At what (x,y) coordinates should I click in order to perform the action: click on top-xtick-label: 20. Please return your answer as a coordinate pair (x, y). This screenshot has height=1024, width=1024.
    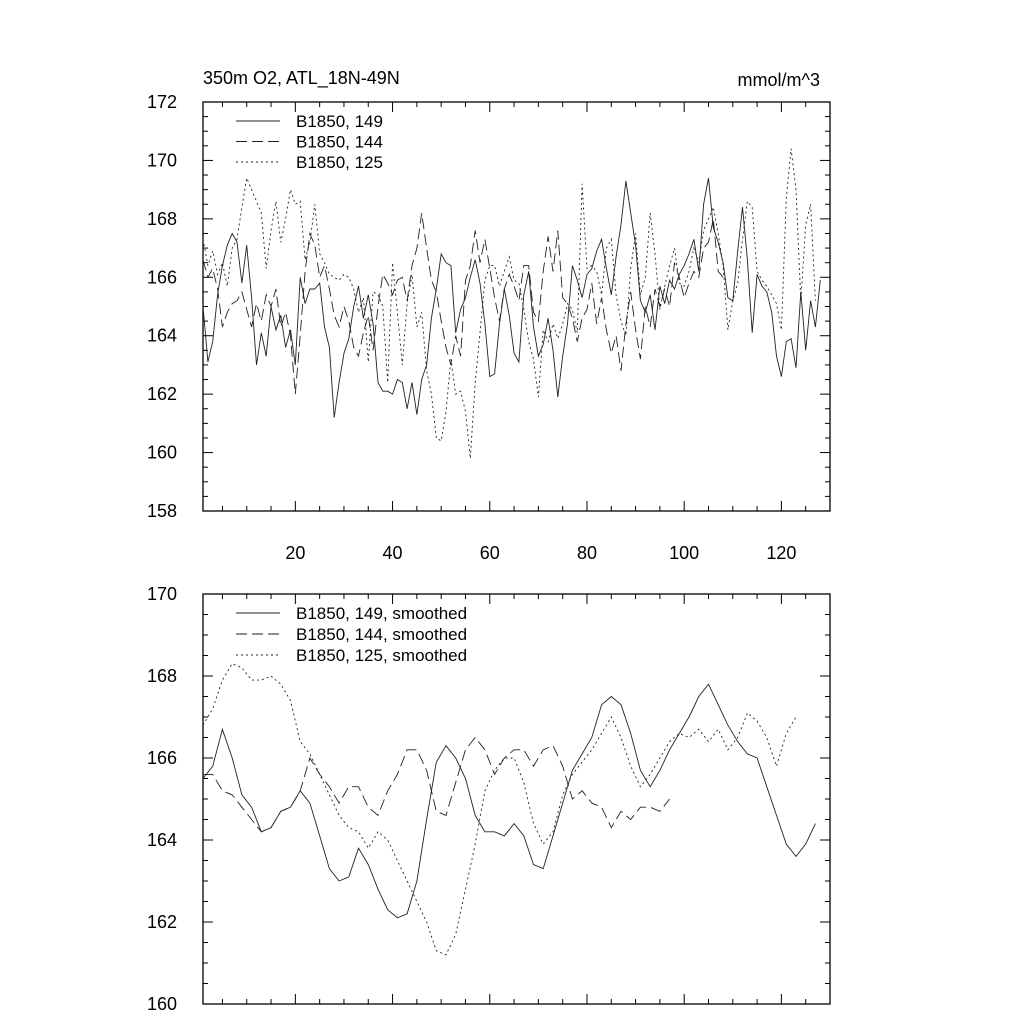
    Looking at the image, I should click on (295, 553).